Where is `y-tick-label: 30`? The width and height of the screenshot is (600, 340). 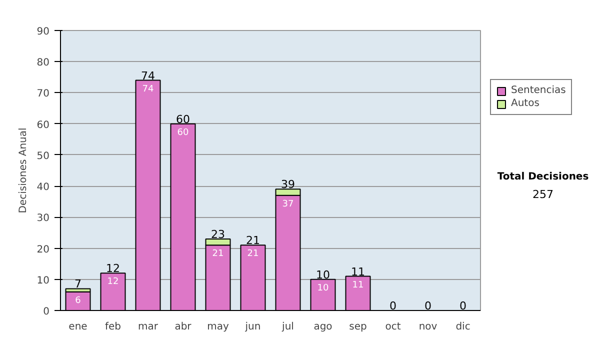 y-tick-label: 30 is located at coordinates (43, 218).